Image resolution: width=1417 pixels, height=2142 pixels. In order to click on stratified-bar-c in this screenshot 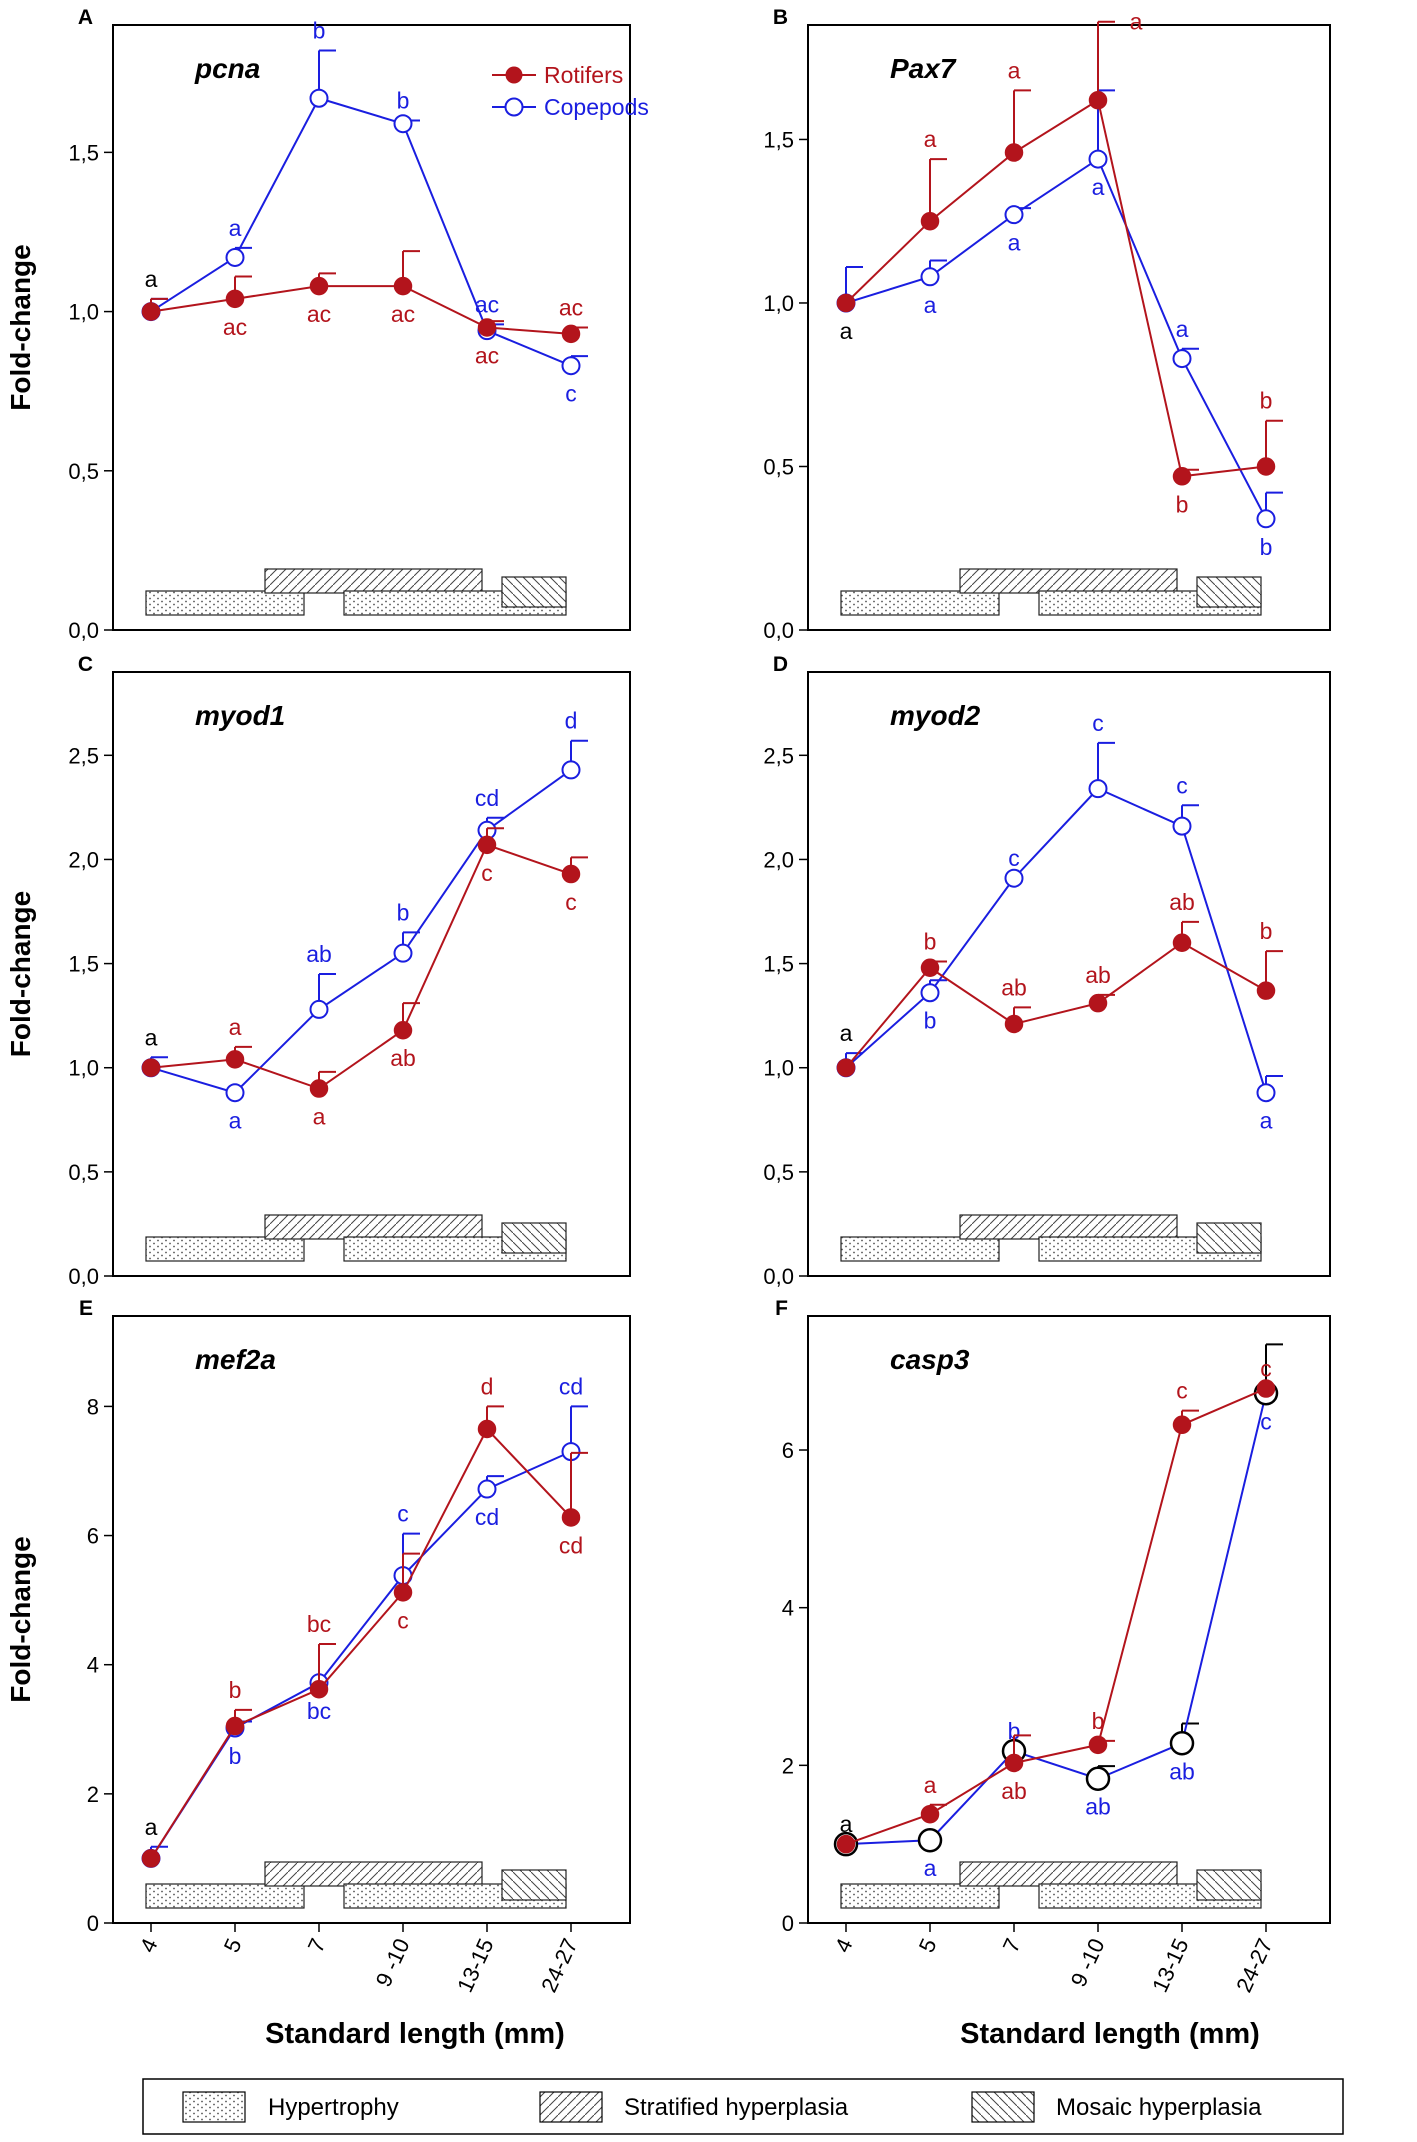, I will do `click(373, 1227)`.